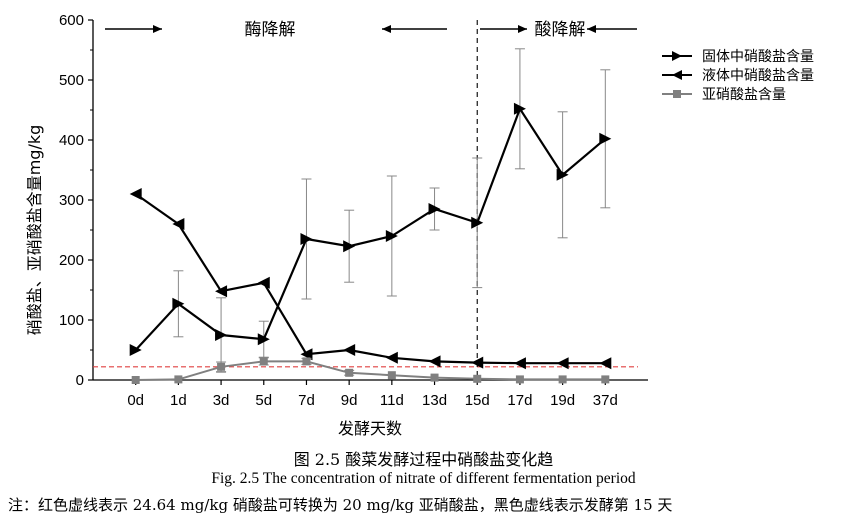 This screenshot has height=524, width=847. What do you see at coordinates (744, 95) in the screenshot?
I see `legend-label: 亚硝酸盐含量` at bounding box center [744, 95].